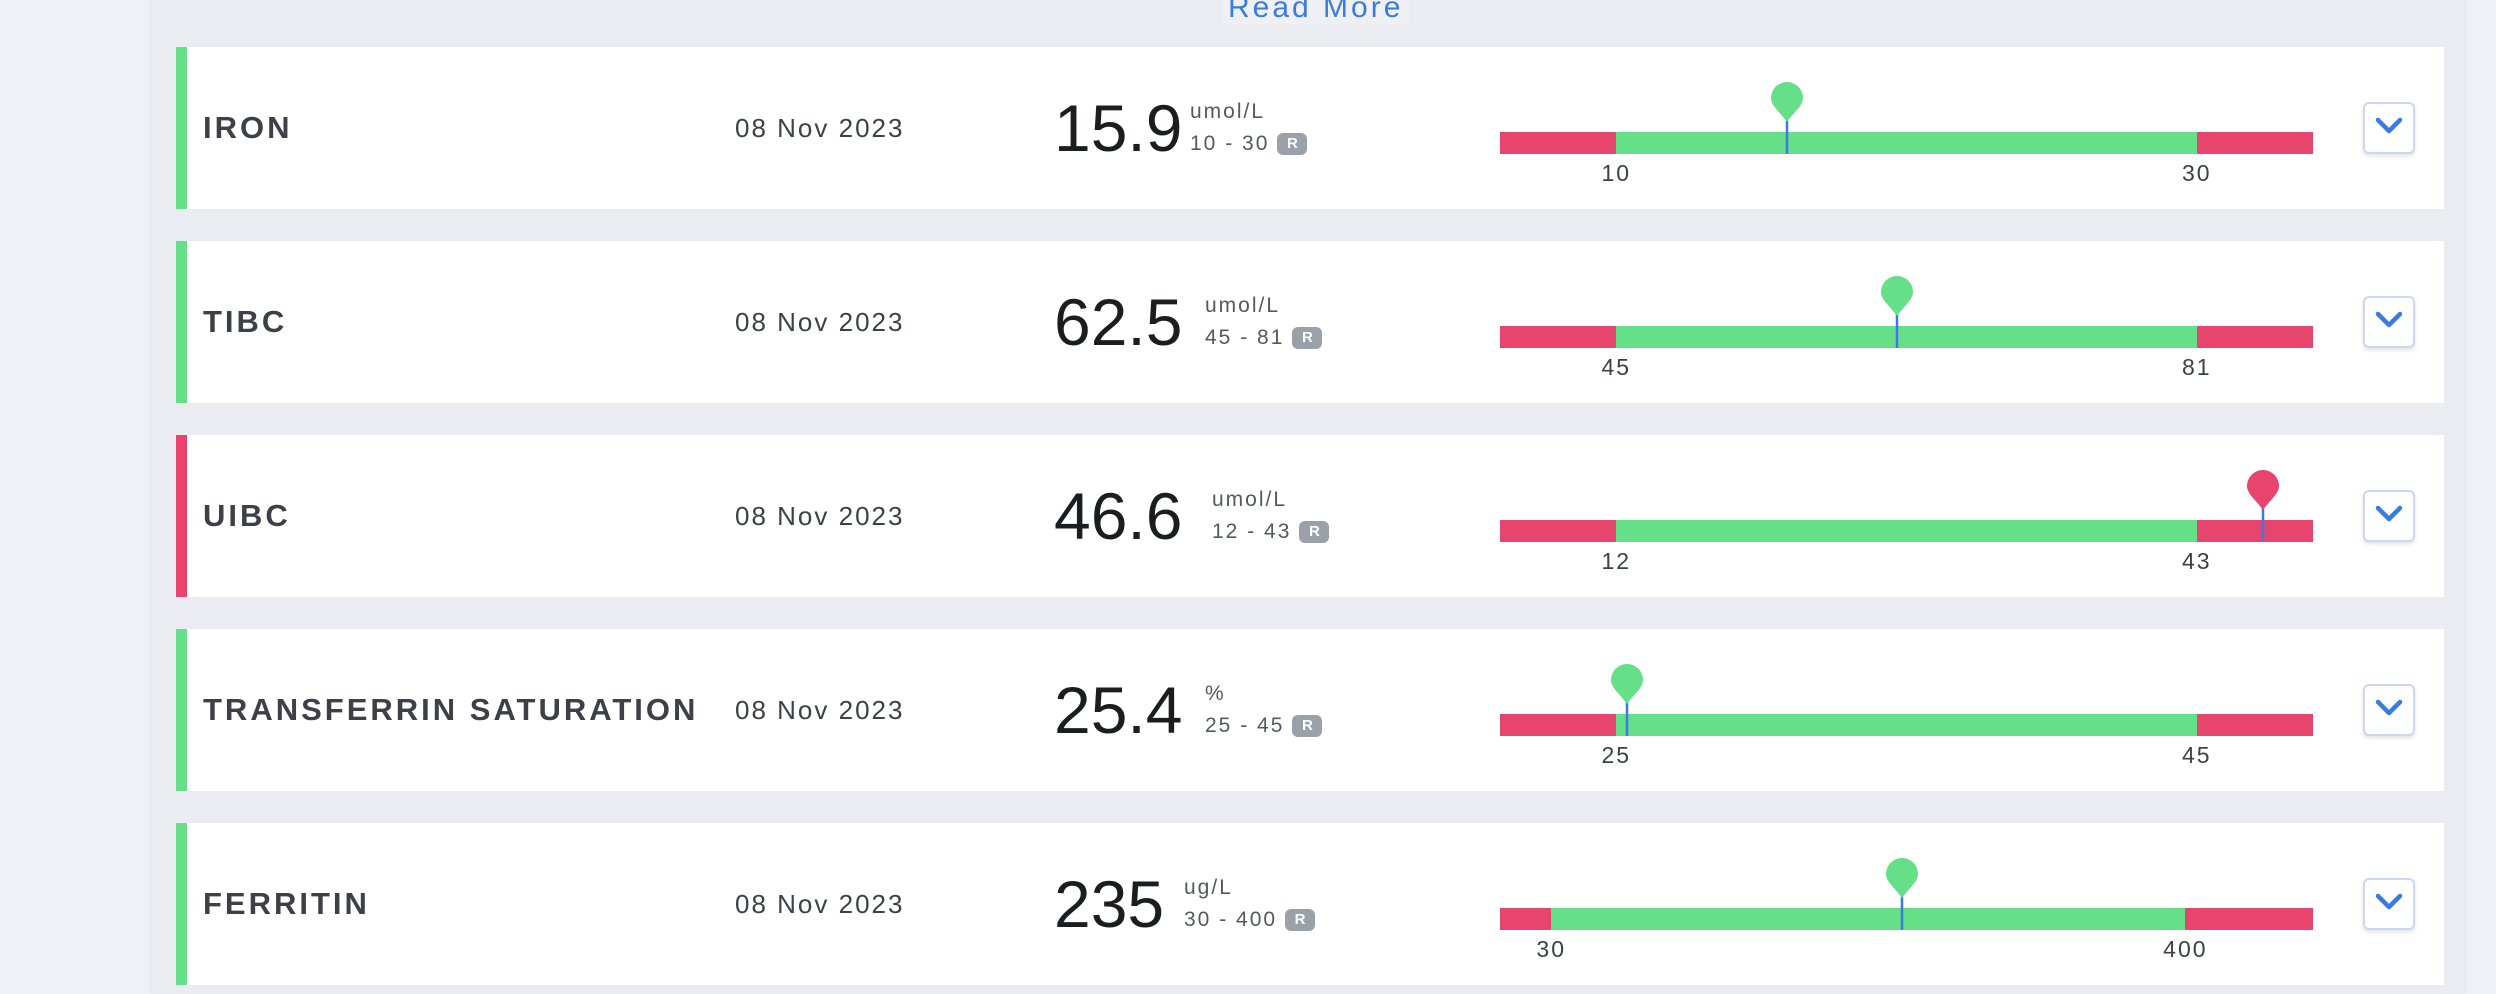  Describe the element at coordinates (1230, 143) in the screenshot. I see `range-text: 10 - 30` at that location.